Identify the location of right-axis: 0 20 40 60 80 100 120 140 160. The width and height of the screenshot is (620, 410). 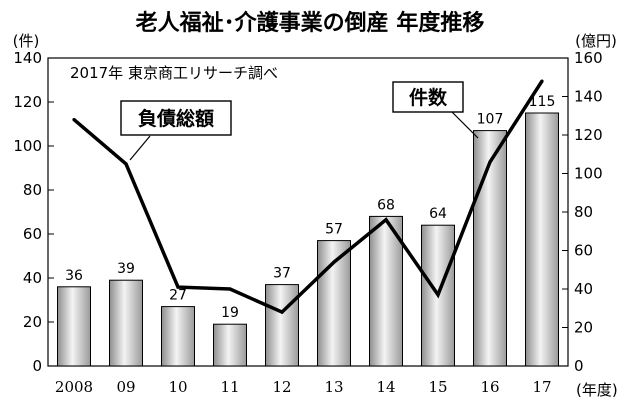
(582, 212).